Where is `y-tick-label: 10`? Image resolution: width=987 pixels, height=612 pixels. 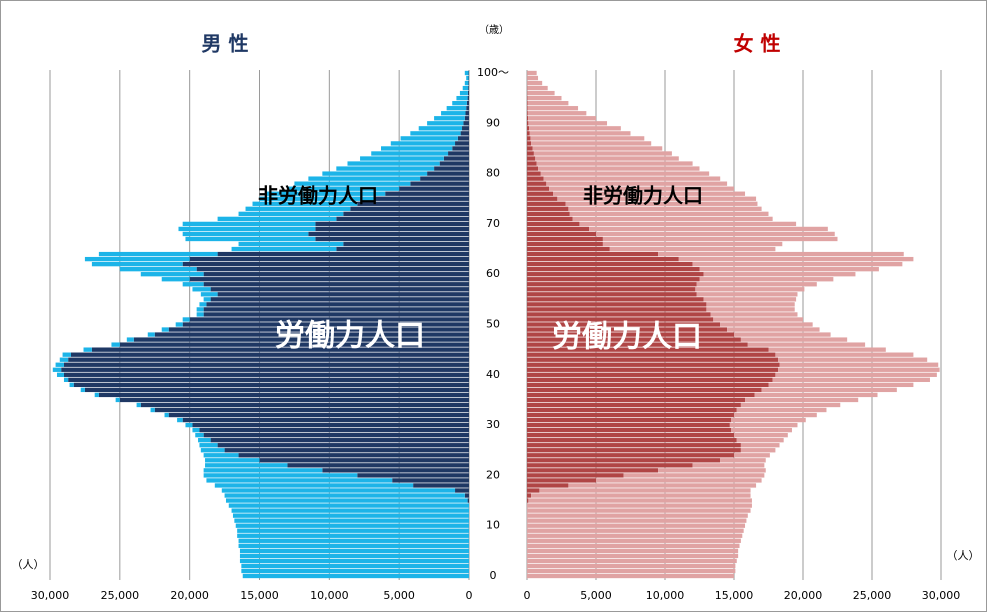
y-tick-label: 10 is located at coordinates (493, 525).